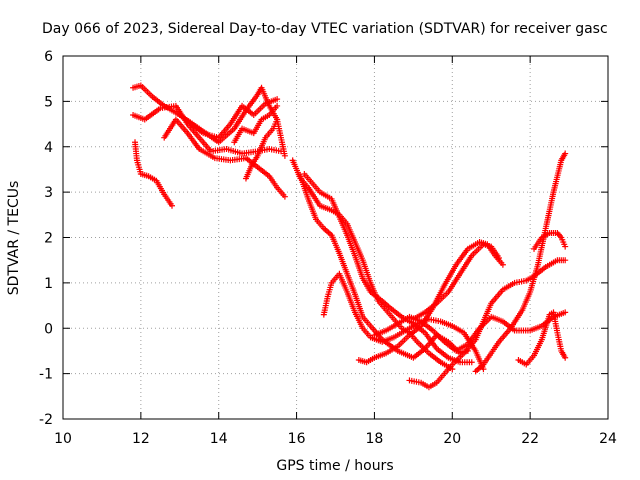 This screenshot has width=640, height=480. What do you see at coordinates (372, 265) in the screenshot?
I see `series-track-h` at bounding box center [372, 265].